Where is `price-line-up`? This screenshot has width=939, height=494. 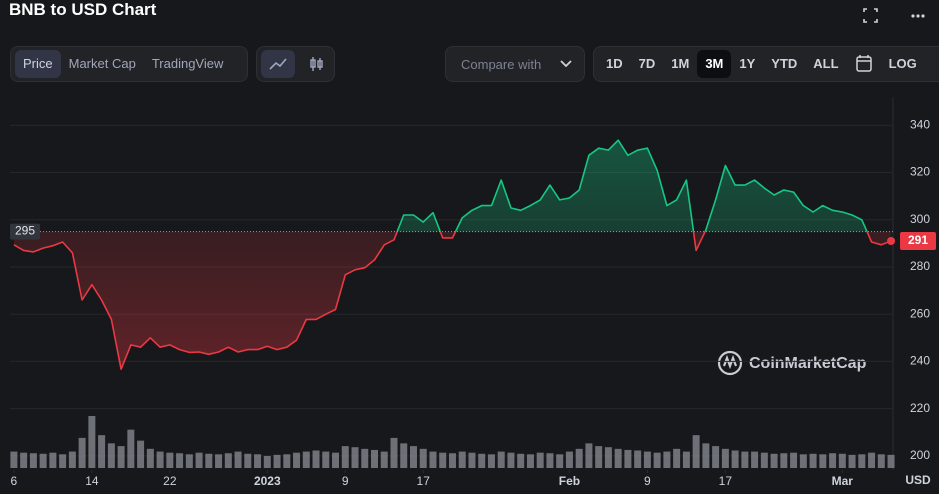
price-line-up is located at coordinates (632, 185).